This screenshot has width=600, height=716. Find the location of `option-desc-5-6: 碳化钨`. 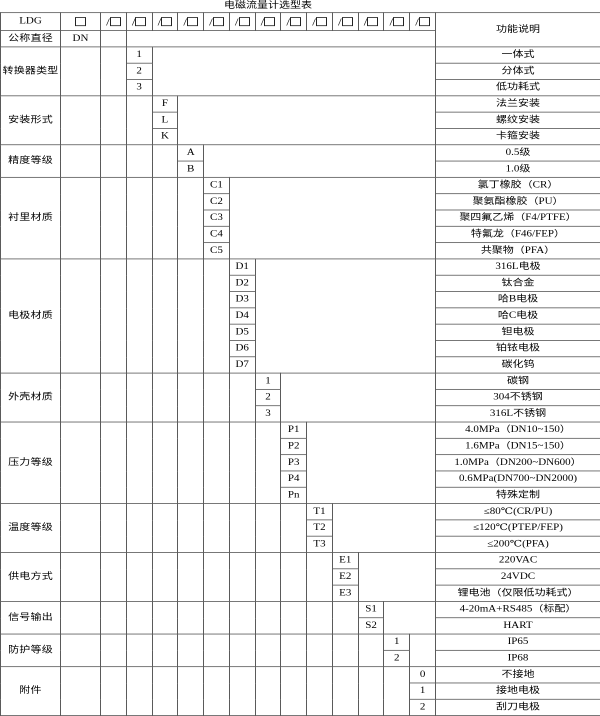

option-desc-5-6: 碳化钨 is located at coordinates (517, 365).